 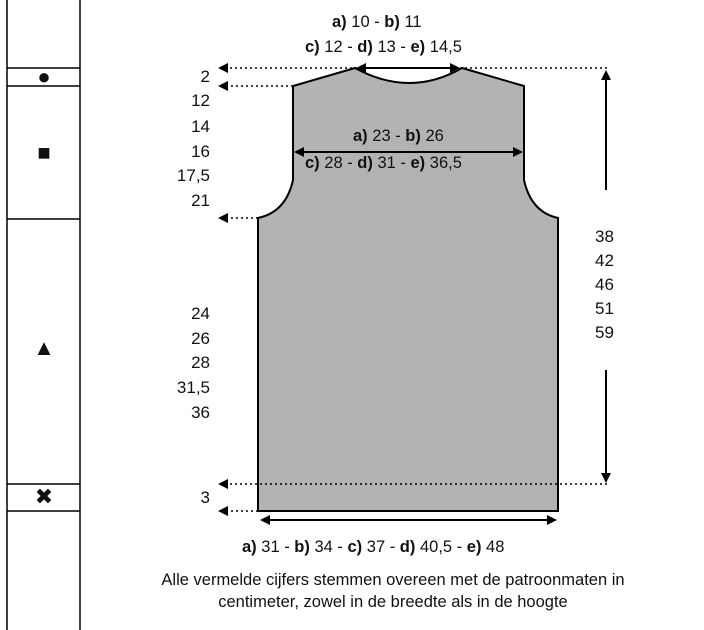 I want to click on armhole-value: 21, so click(x=200, y=200).